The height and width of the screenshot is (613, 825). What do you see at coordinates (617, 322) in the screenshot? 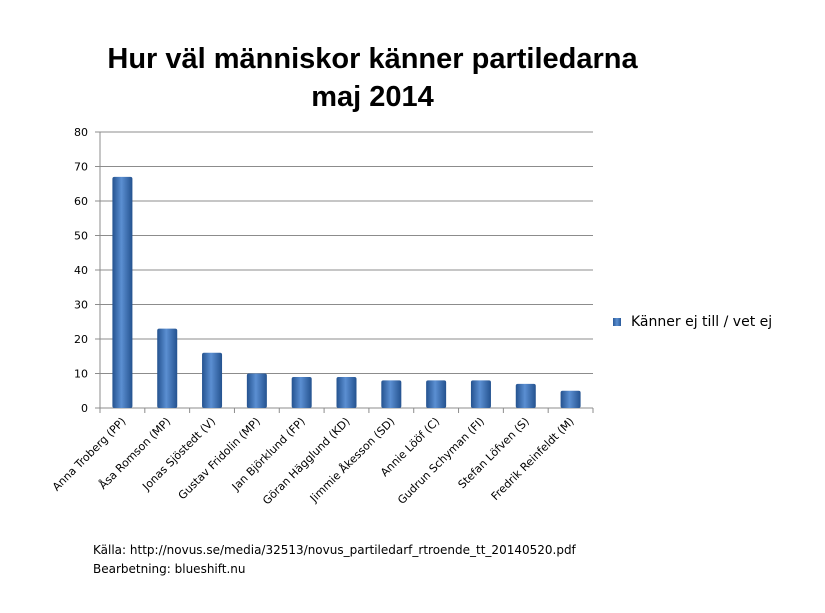
I see `legend-swatch` at bounding box center [617, 322].